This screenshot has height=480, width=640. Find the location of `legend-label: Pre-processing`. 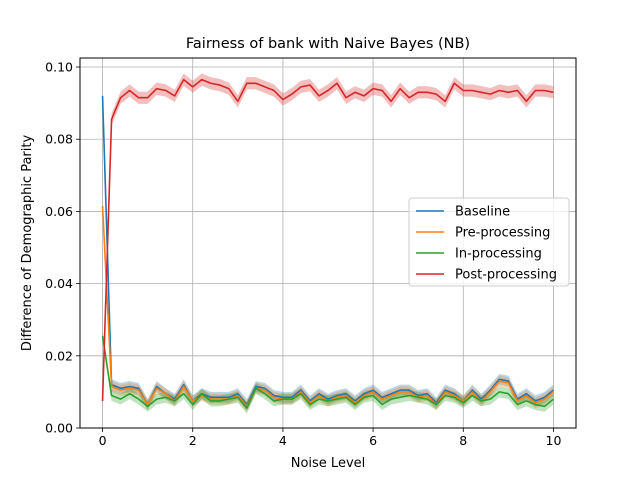

legend-label: Pre-processing is located at coordinates (502, 233).